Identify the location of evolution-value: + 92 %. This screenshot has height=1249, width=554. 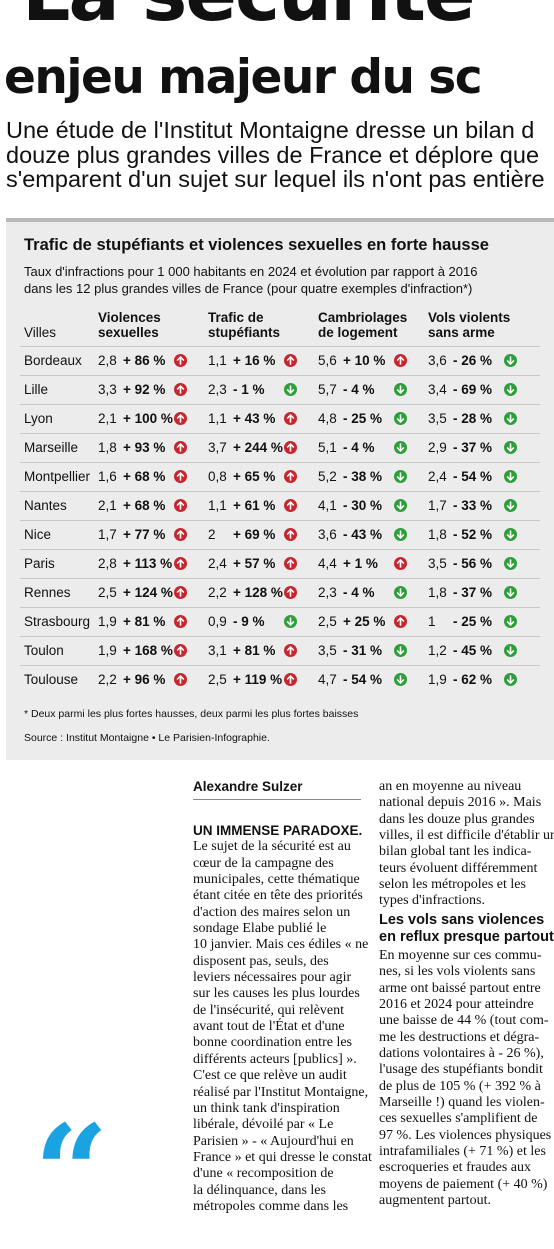
(144, 389).